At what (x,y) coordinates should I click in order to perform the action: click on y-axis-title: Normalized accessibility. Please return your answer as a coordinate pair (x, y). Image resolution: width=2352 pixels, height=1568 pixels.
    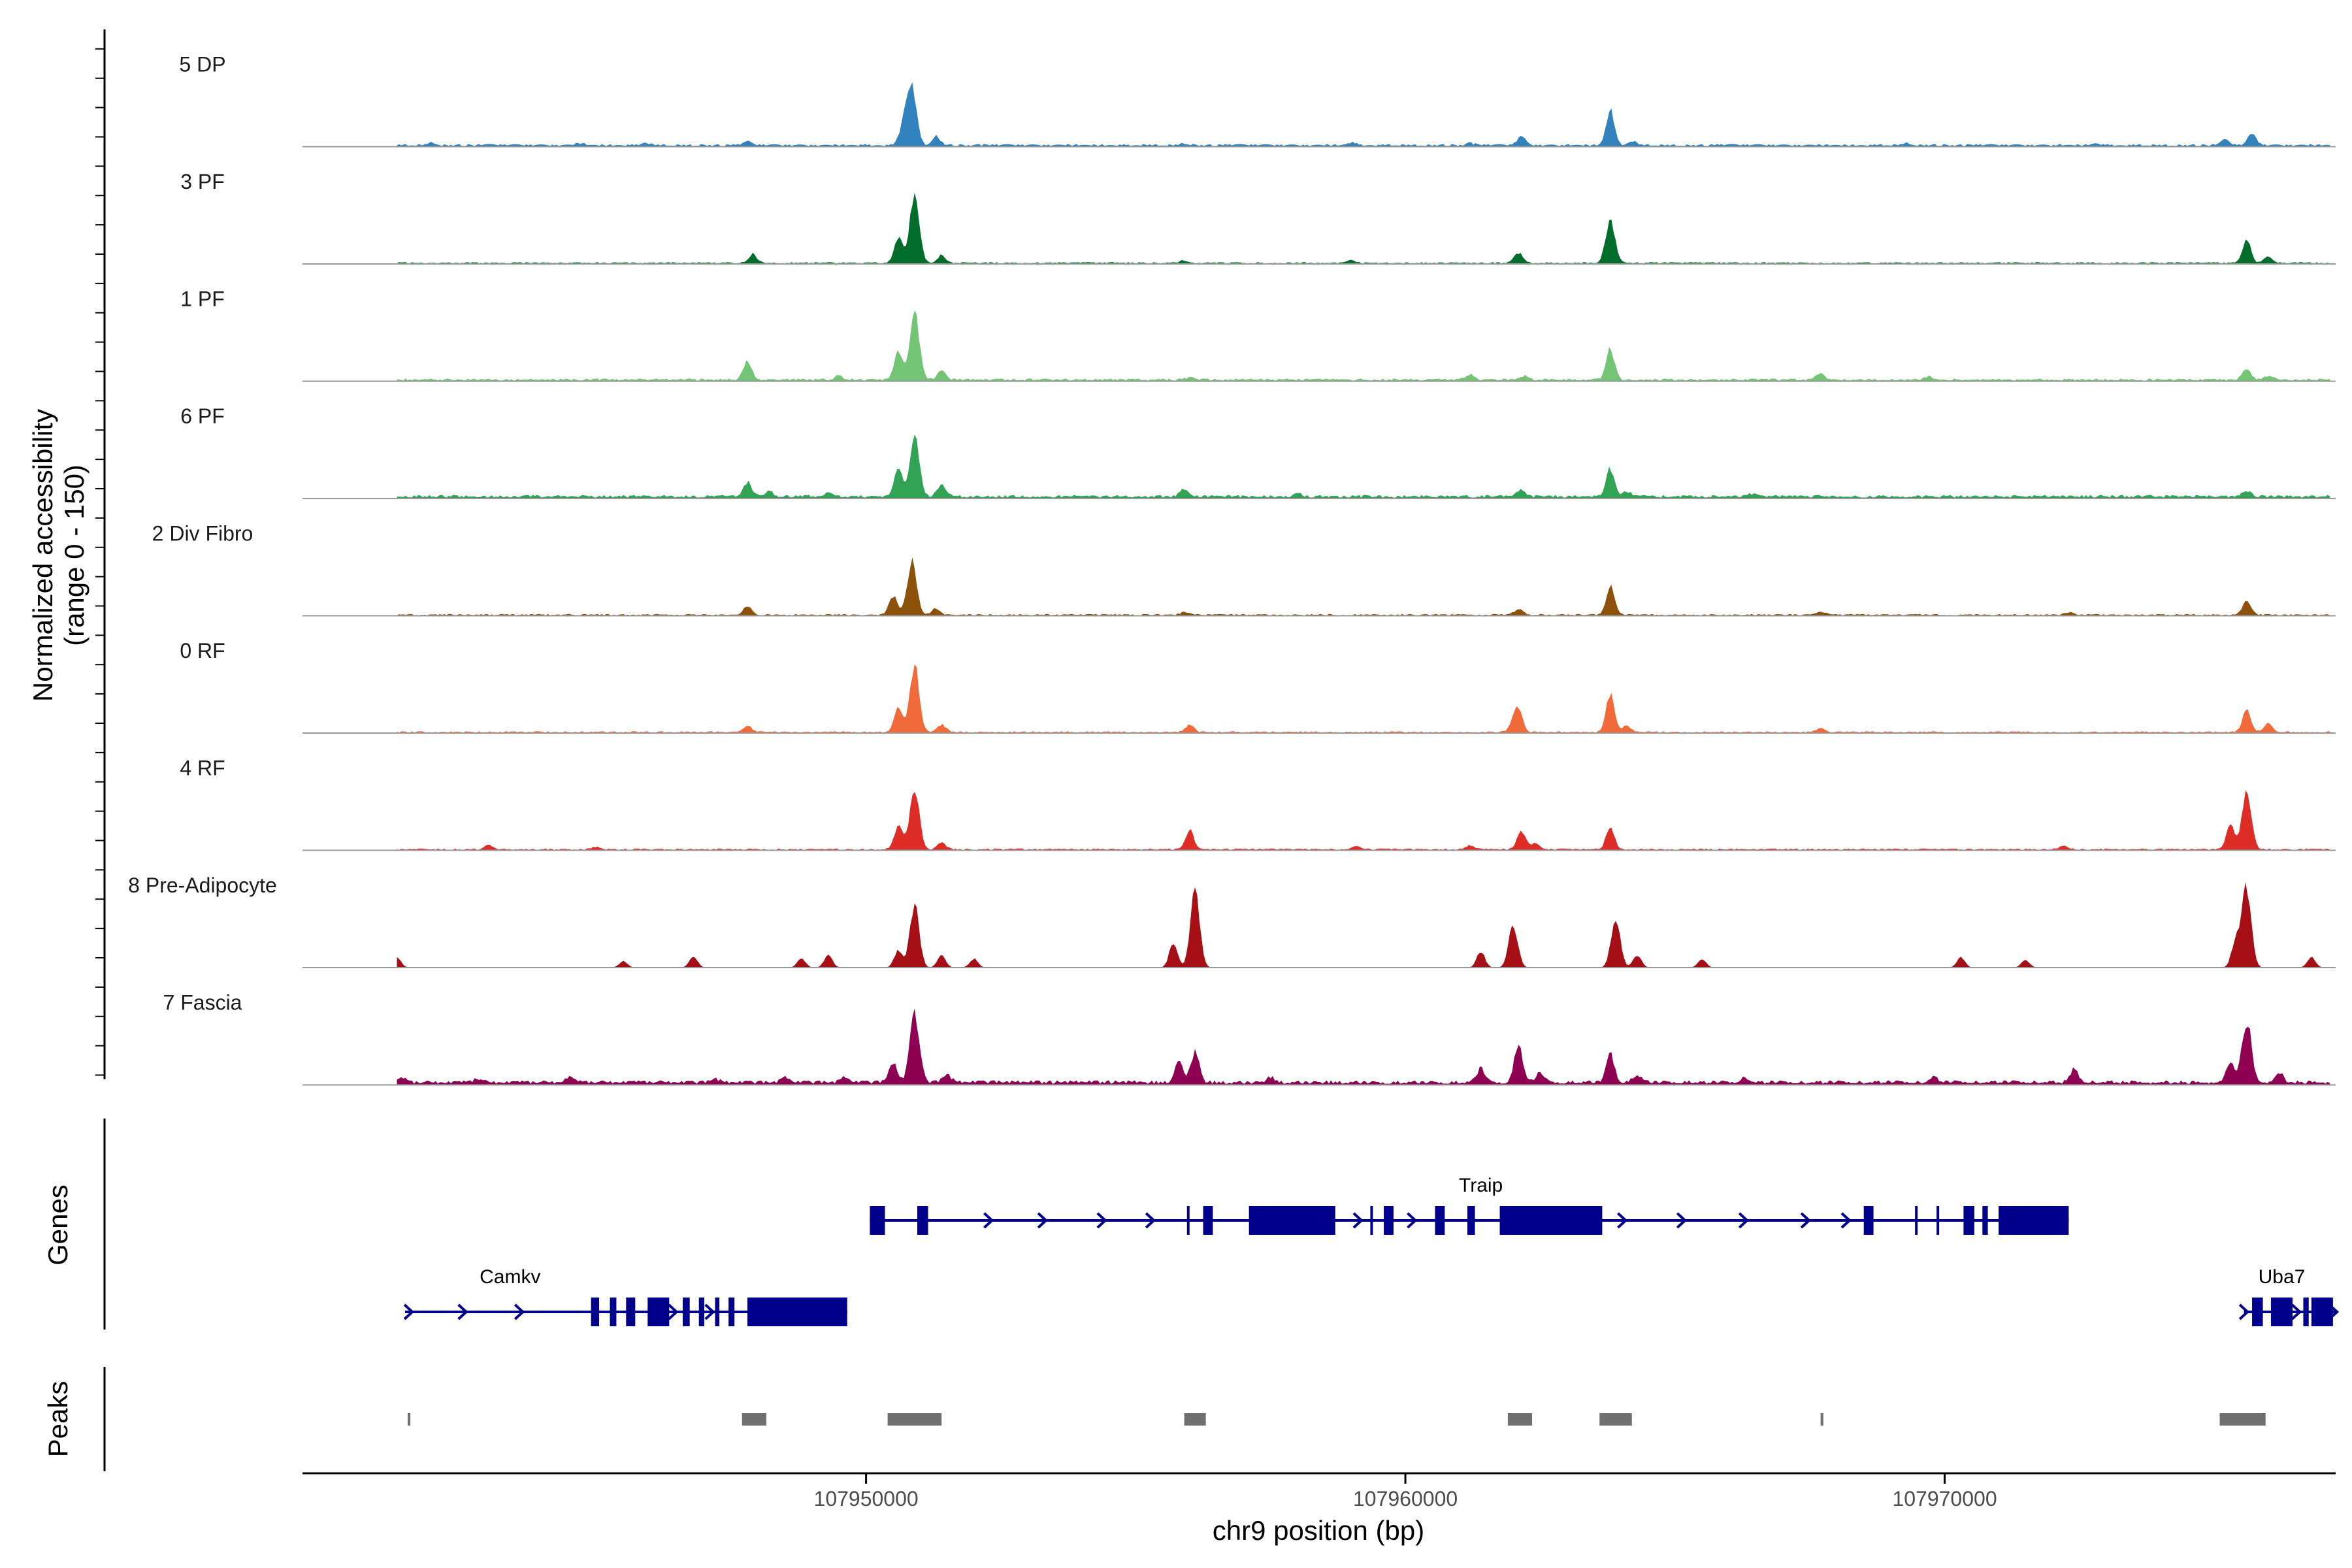
    Looking at the image, I should click on (42, 555).